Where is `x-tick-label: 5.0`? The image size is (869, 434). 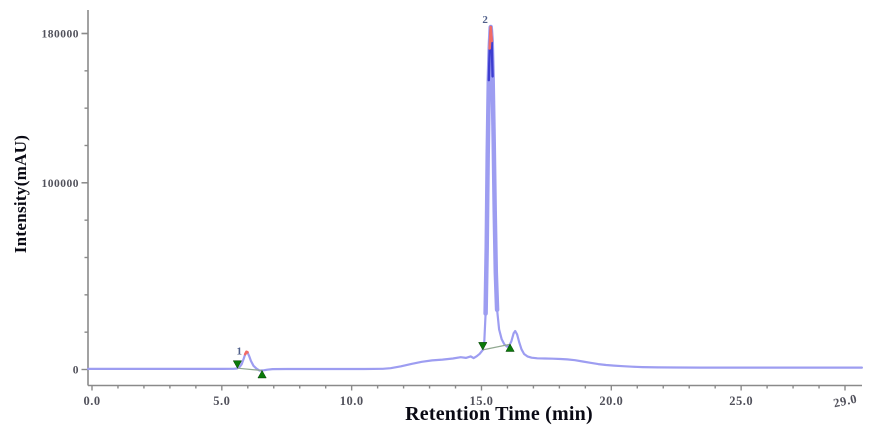
x-tick-label: 5.0 is located at coordinates (221, 401).